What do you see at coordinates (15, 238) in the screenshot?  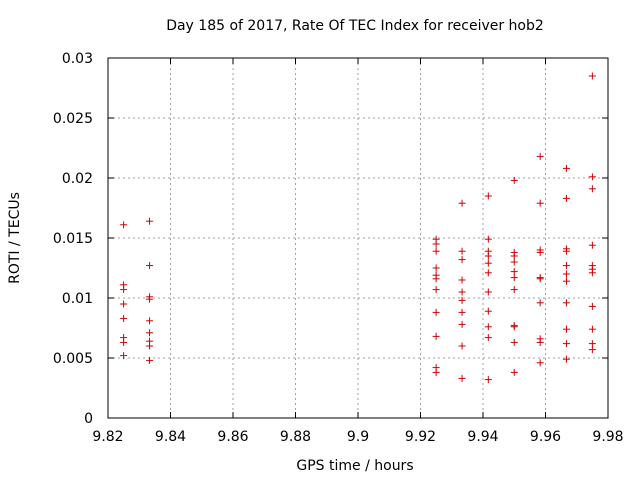 I see `y-axis-label: ROTI / TECUs` at bounding box center [15, 238].